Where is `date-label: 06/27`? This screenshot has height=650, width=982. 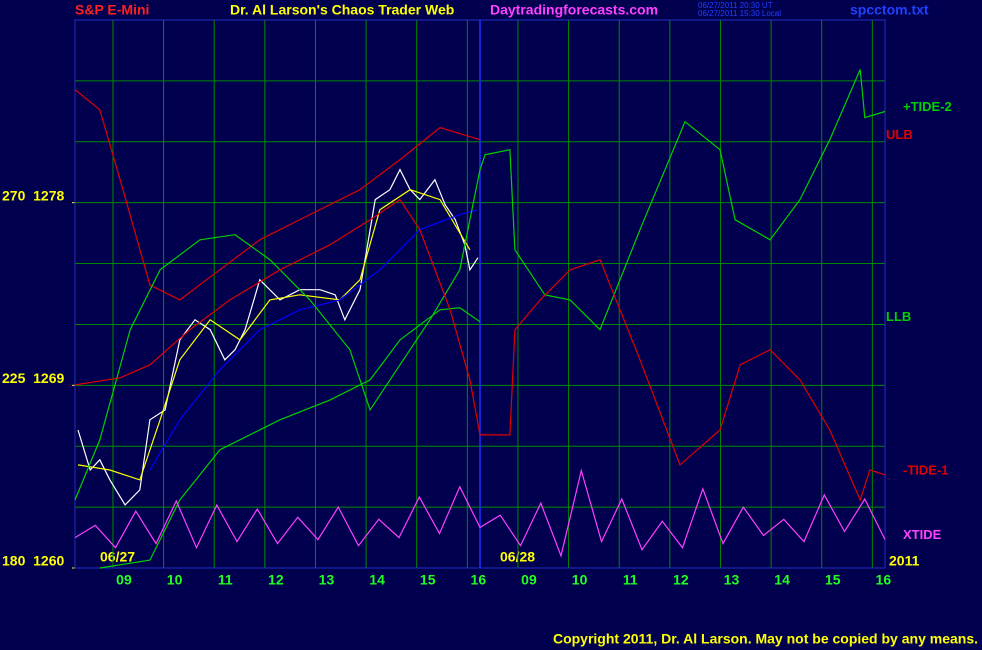
date-label: 06/27 is located at coordinates (117, 557).